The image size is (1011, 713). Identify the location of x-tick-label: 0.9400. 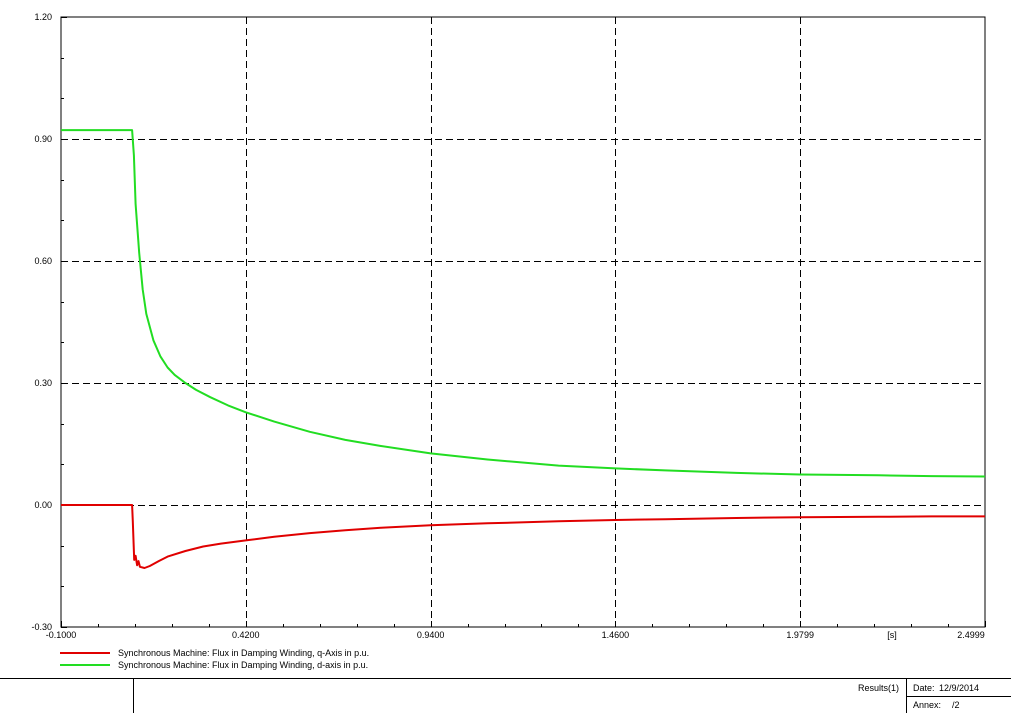
(431, 635).